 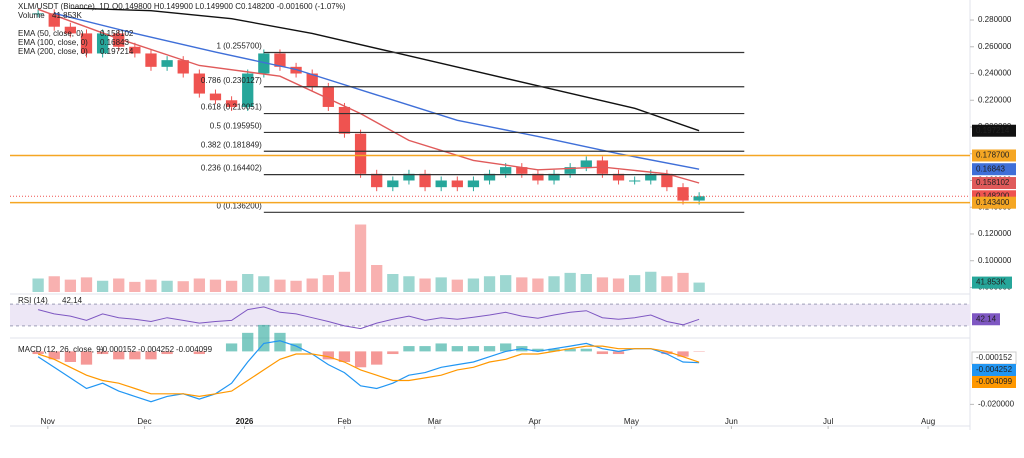 I want to click on x-tick-label: Jul, so click(x=828, y=421).